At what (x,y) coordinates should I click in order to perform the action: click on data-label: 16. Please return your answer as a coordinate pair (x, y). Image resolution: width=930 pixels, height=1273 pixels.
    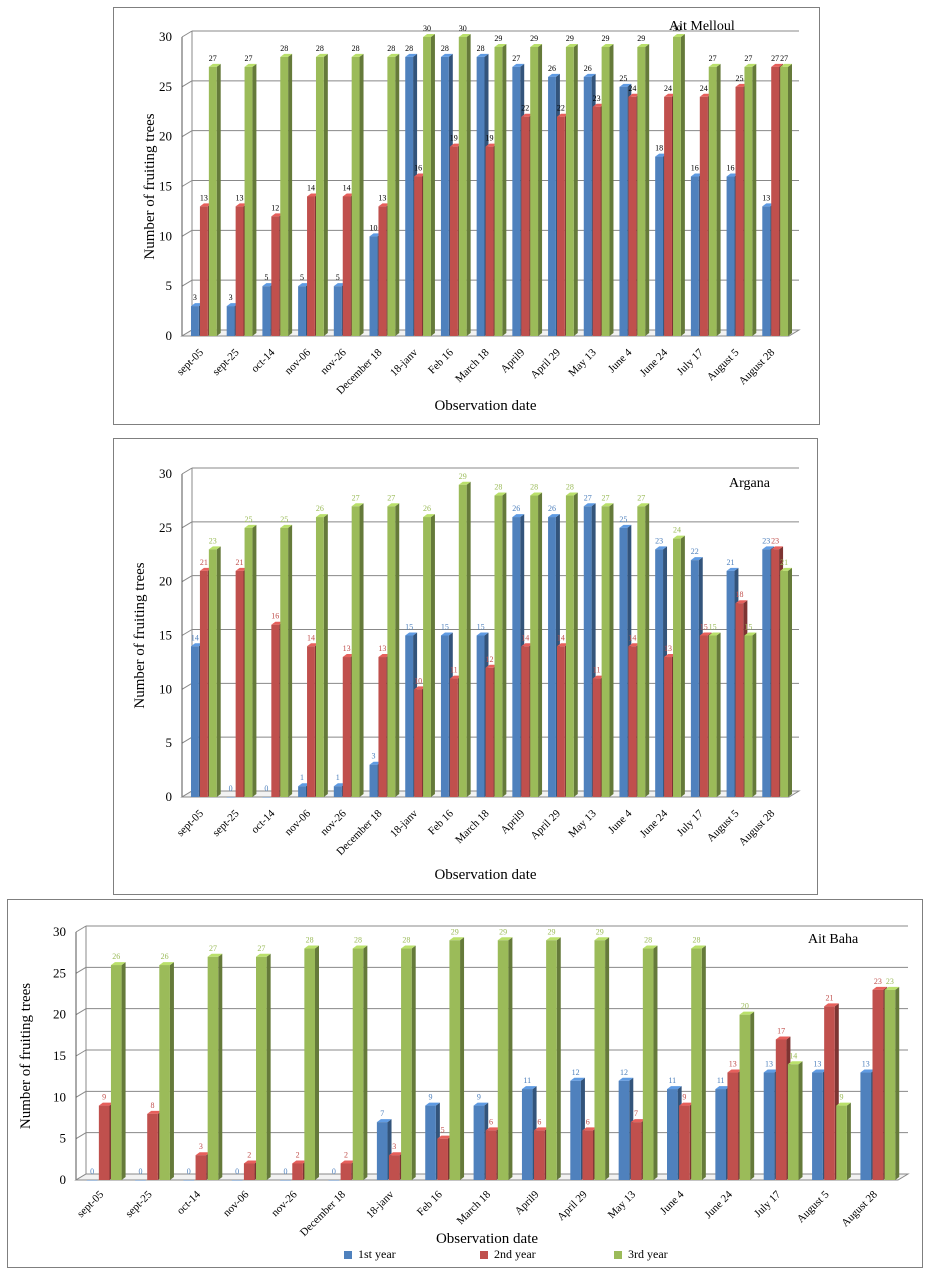
    Looking at the image, I should click on (275, 616).